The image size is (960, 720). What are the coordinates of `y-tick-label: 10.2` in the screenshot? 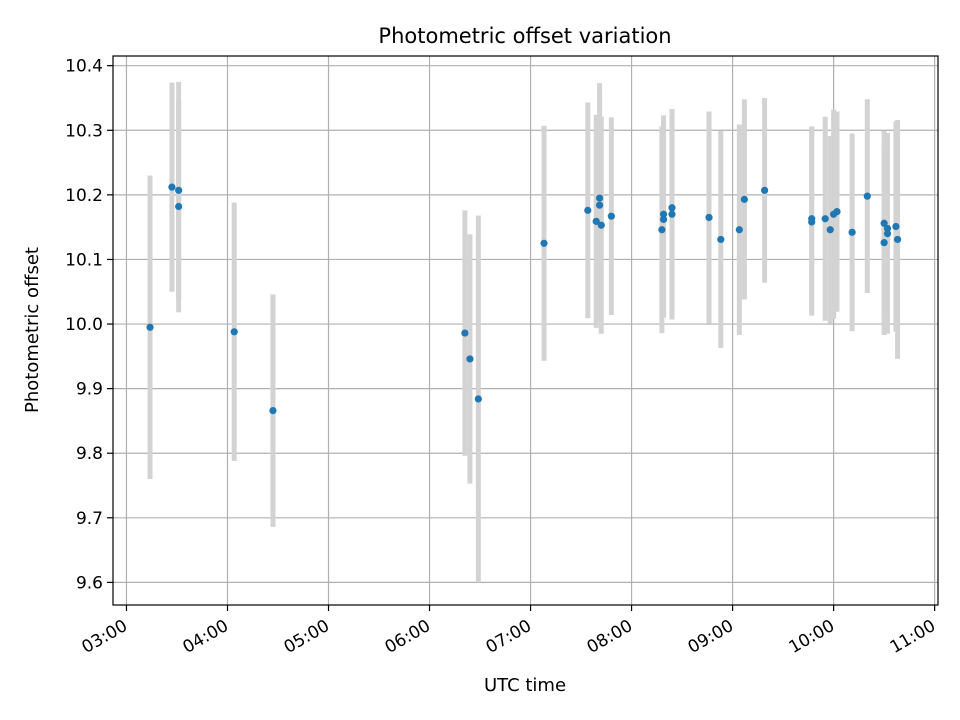 It's located at (84, 196).